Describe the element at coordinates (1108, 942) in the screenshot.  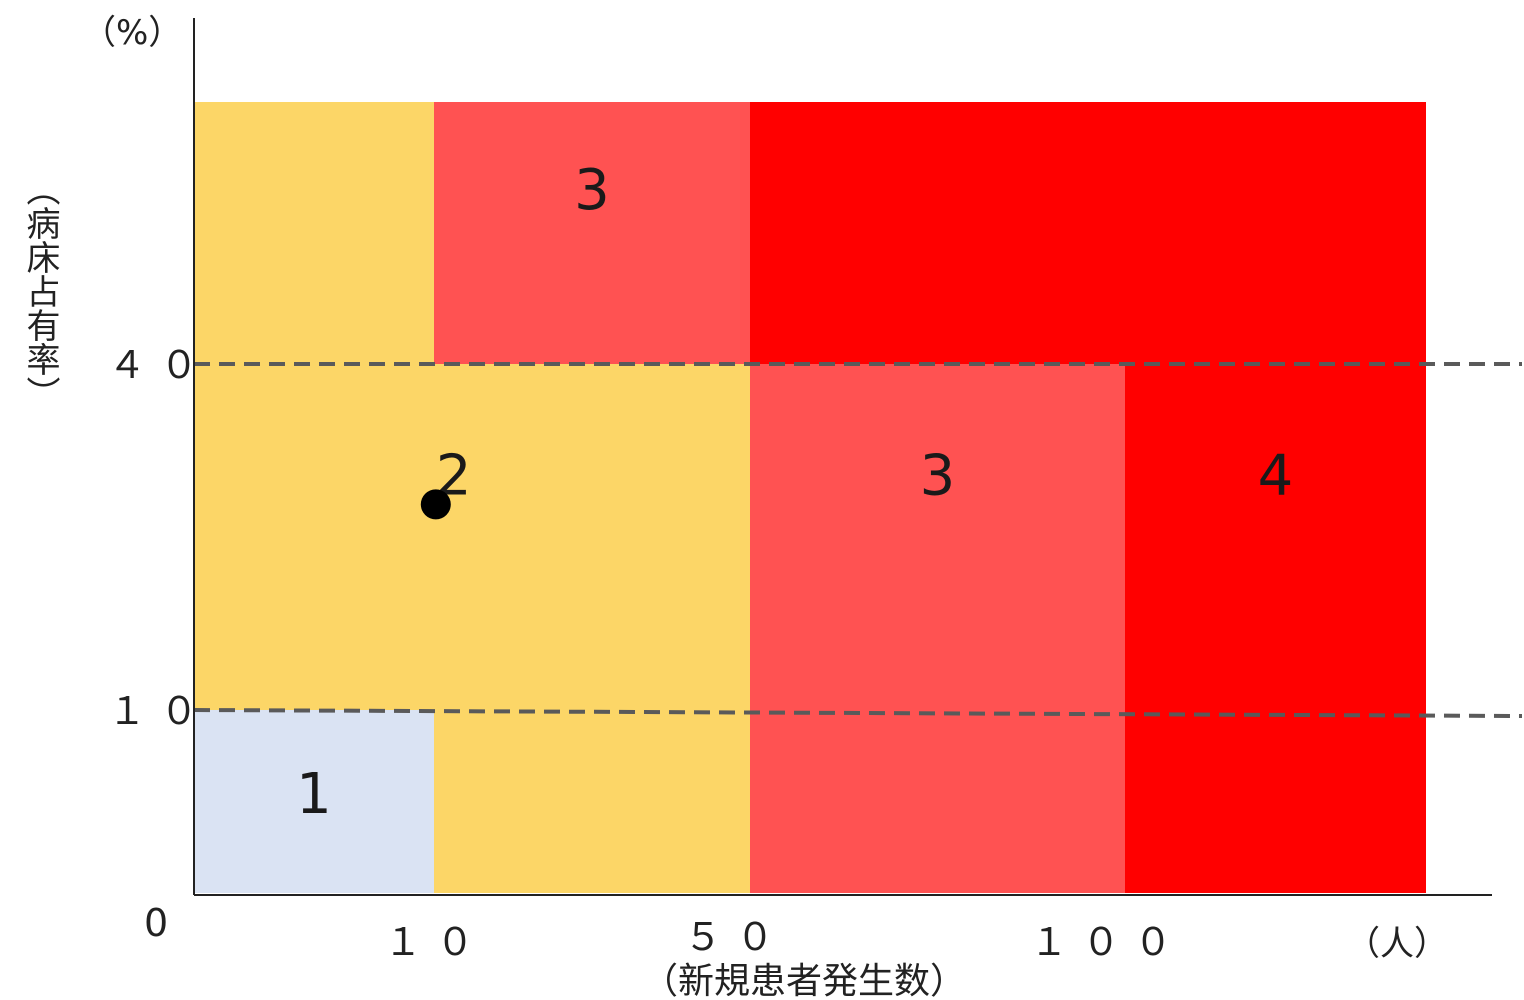
I see `x-tick-label-100: １００` at that location.